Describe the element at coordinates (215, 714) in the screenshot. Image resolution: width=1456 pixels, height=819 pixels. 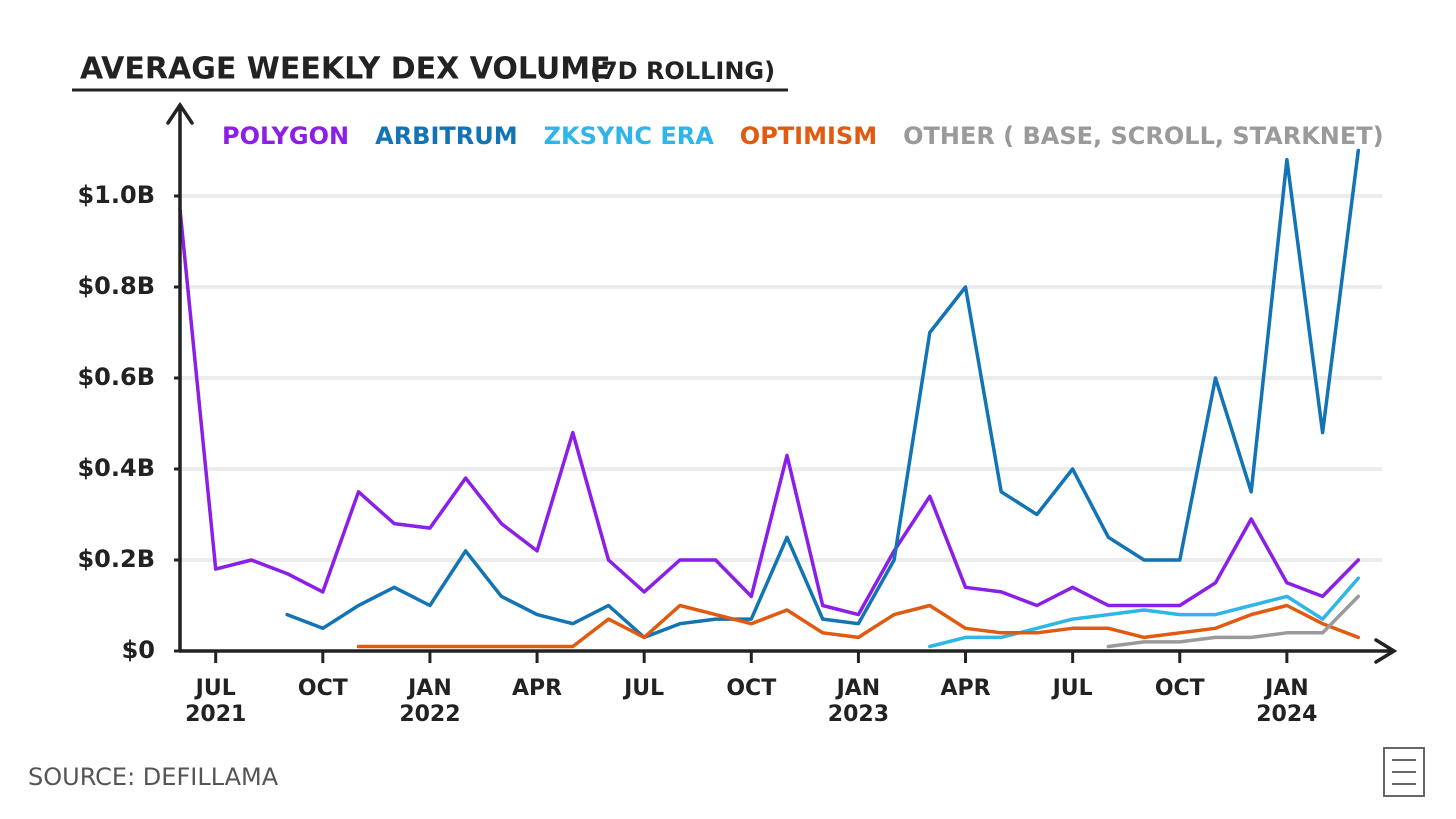
I see `x-year-label: 2021` at that location.